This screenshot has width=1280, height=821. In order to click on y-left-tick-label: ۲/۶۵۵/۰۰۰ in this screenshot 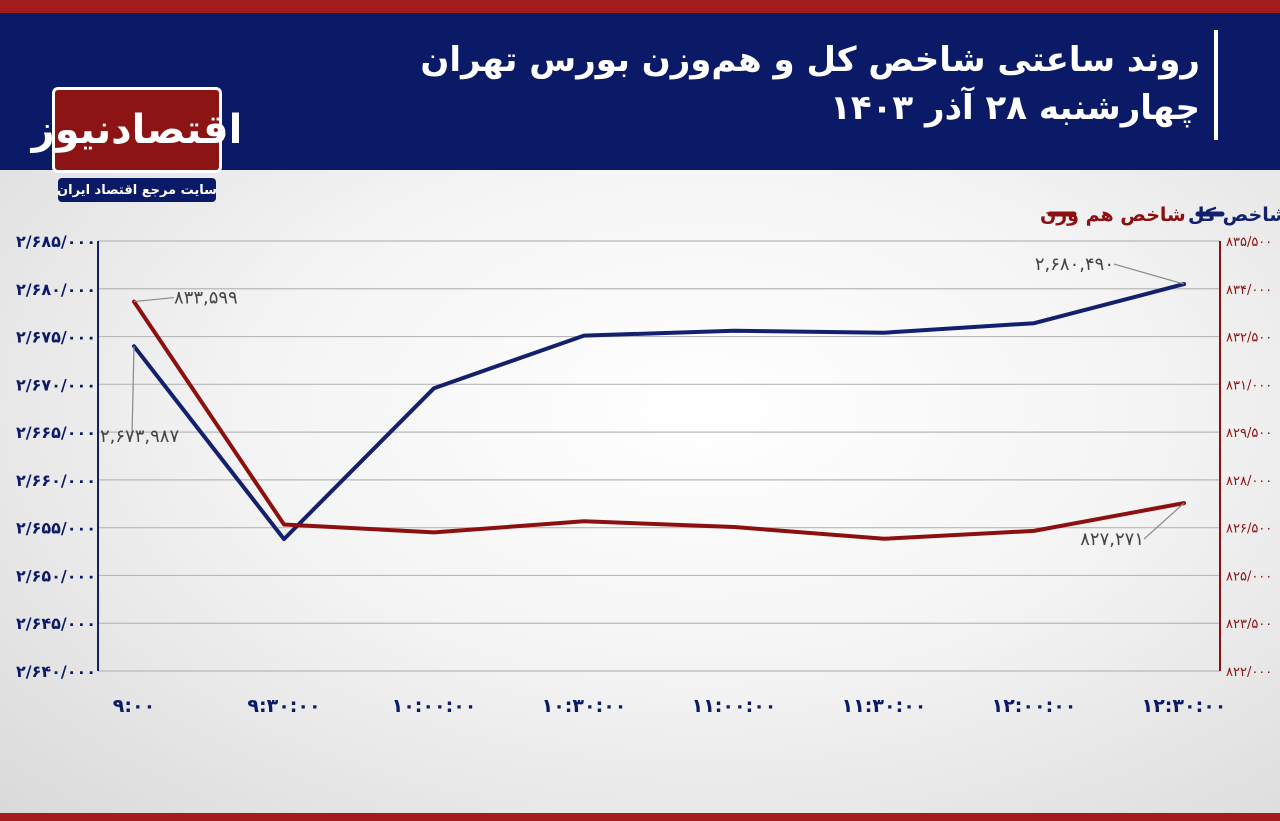, I will do `click(56, 528)`.